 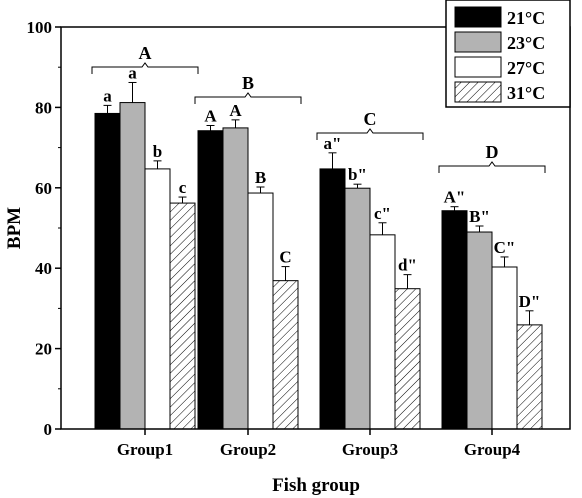 I want to click on bar-g2-s2, so click(x=235, y=278).